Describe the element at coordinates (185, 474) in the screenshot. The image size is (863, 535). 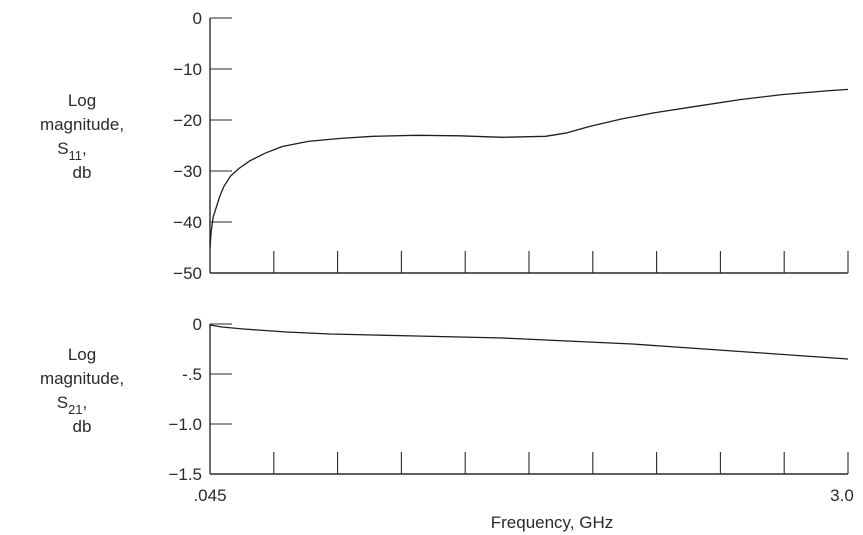
I see `y-tick-label: −1.5` at that location.